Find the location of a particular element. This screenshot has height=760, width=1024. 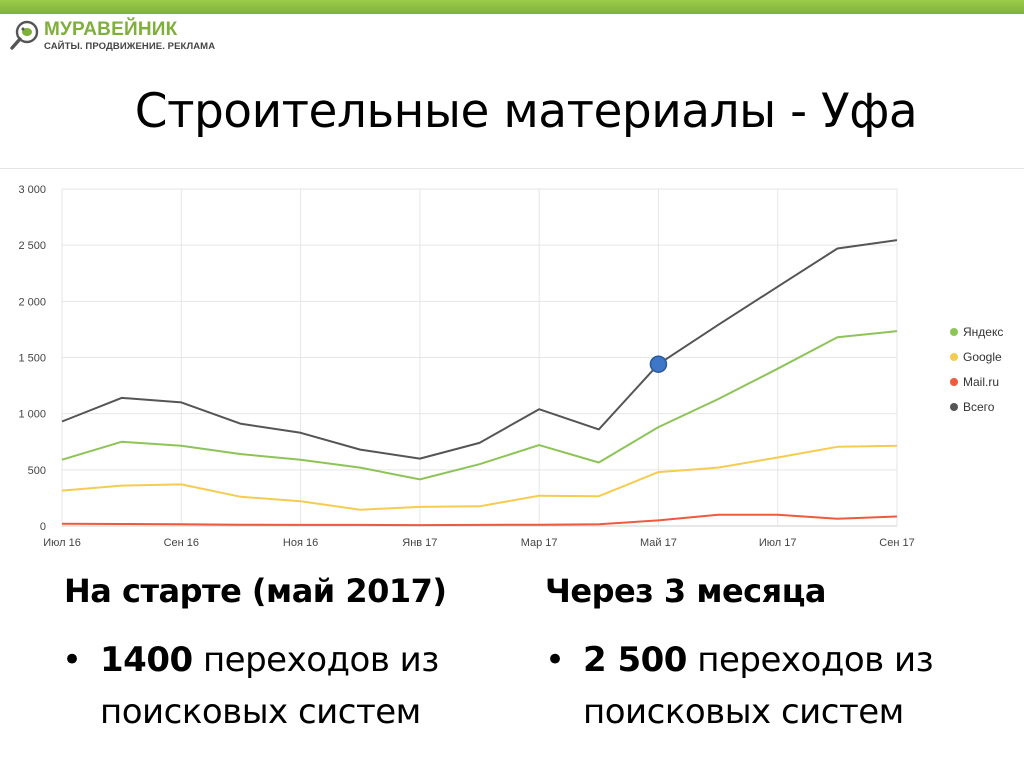

y-tick-label: 2 000 is located at coordinates (32, 302).